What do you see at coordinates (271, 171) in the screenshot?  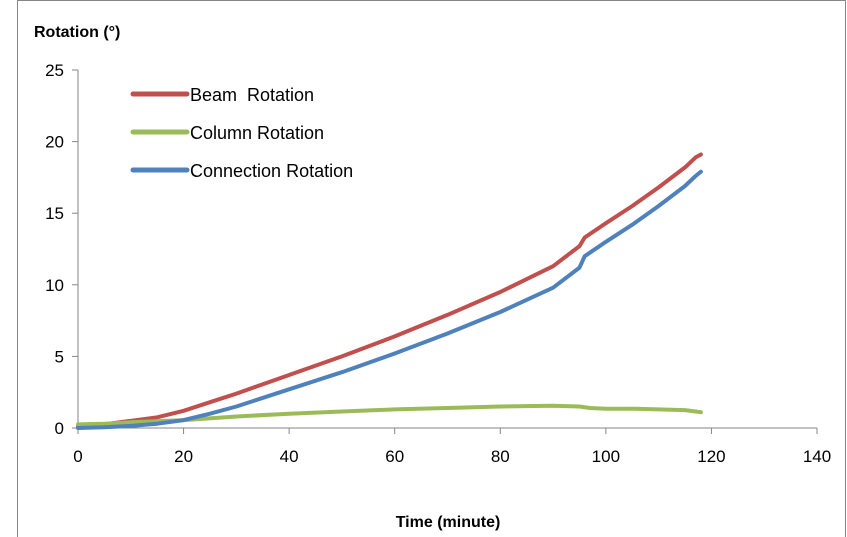 I see `legend-label: Connection Rotation` at bounding box center [271, 171].